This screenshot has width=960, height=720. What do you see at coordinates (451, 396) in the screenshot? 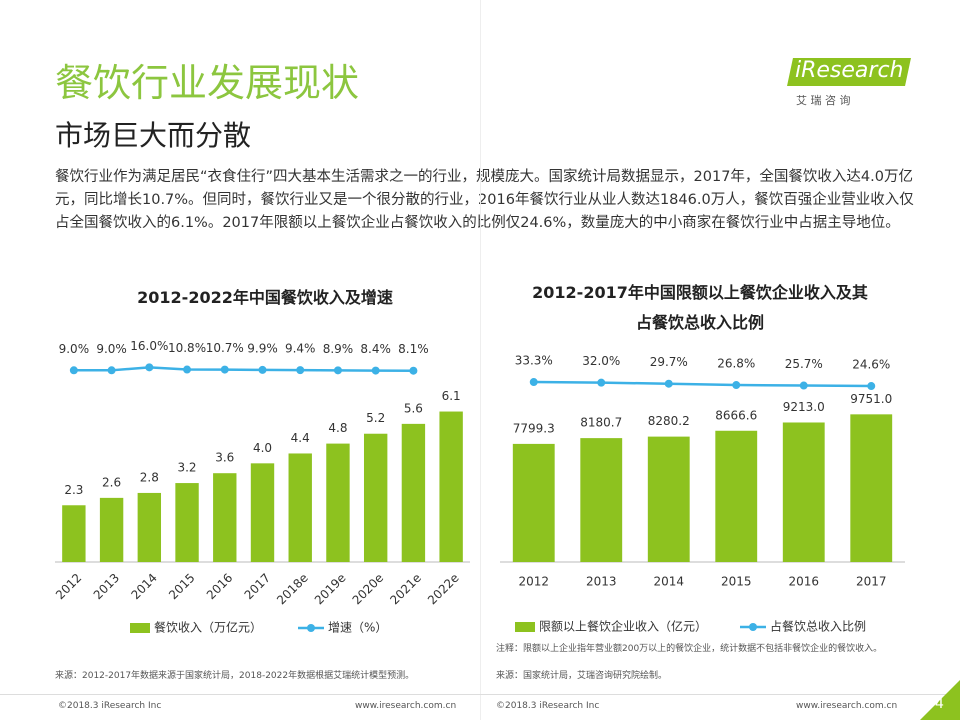
I see `data-label: 6.1` at bounding box center [451, 396].